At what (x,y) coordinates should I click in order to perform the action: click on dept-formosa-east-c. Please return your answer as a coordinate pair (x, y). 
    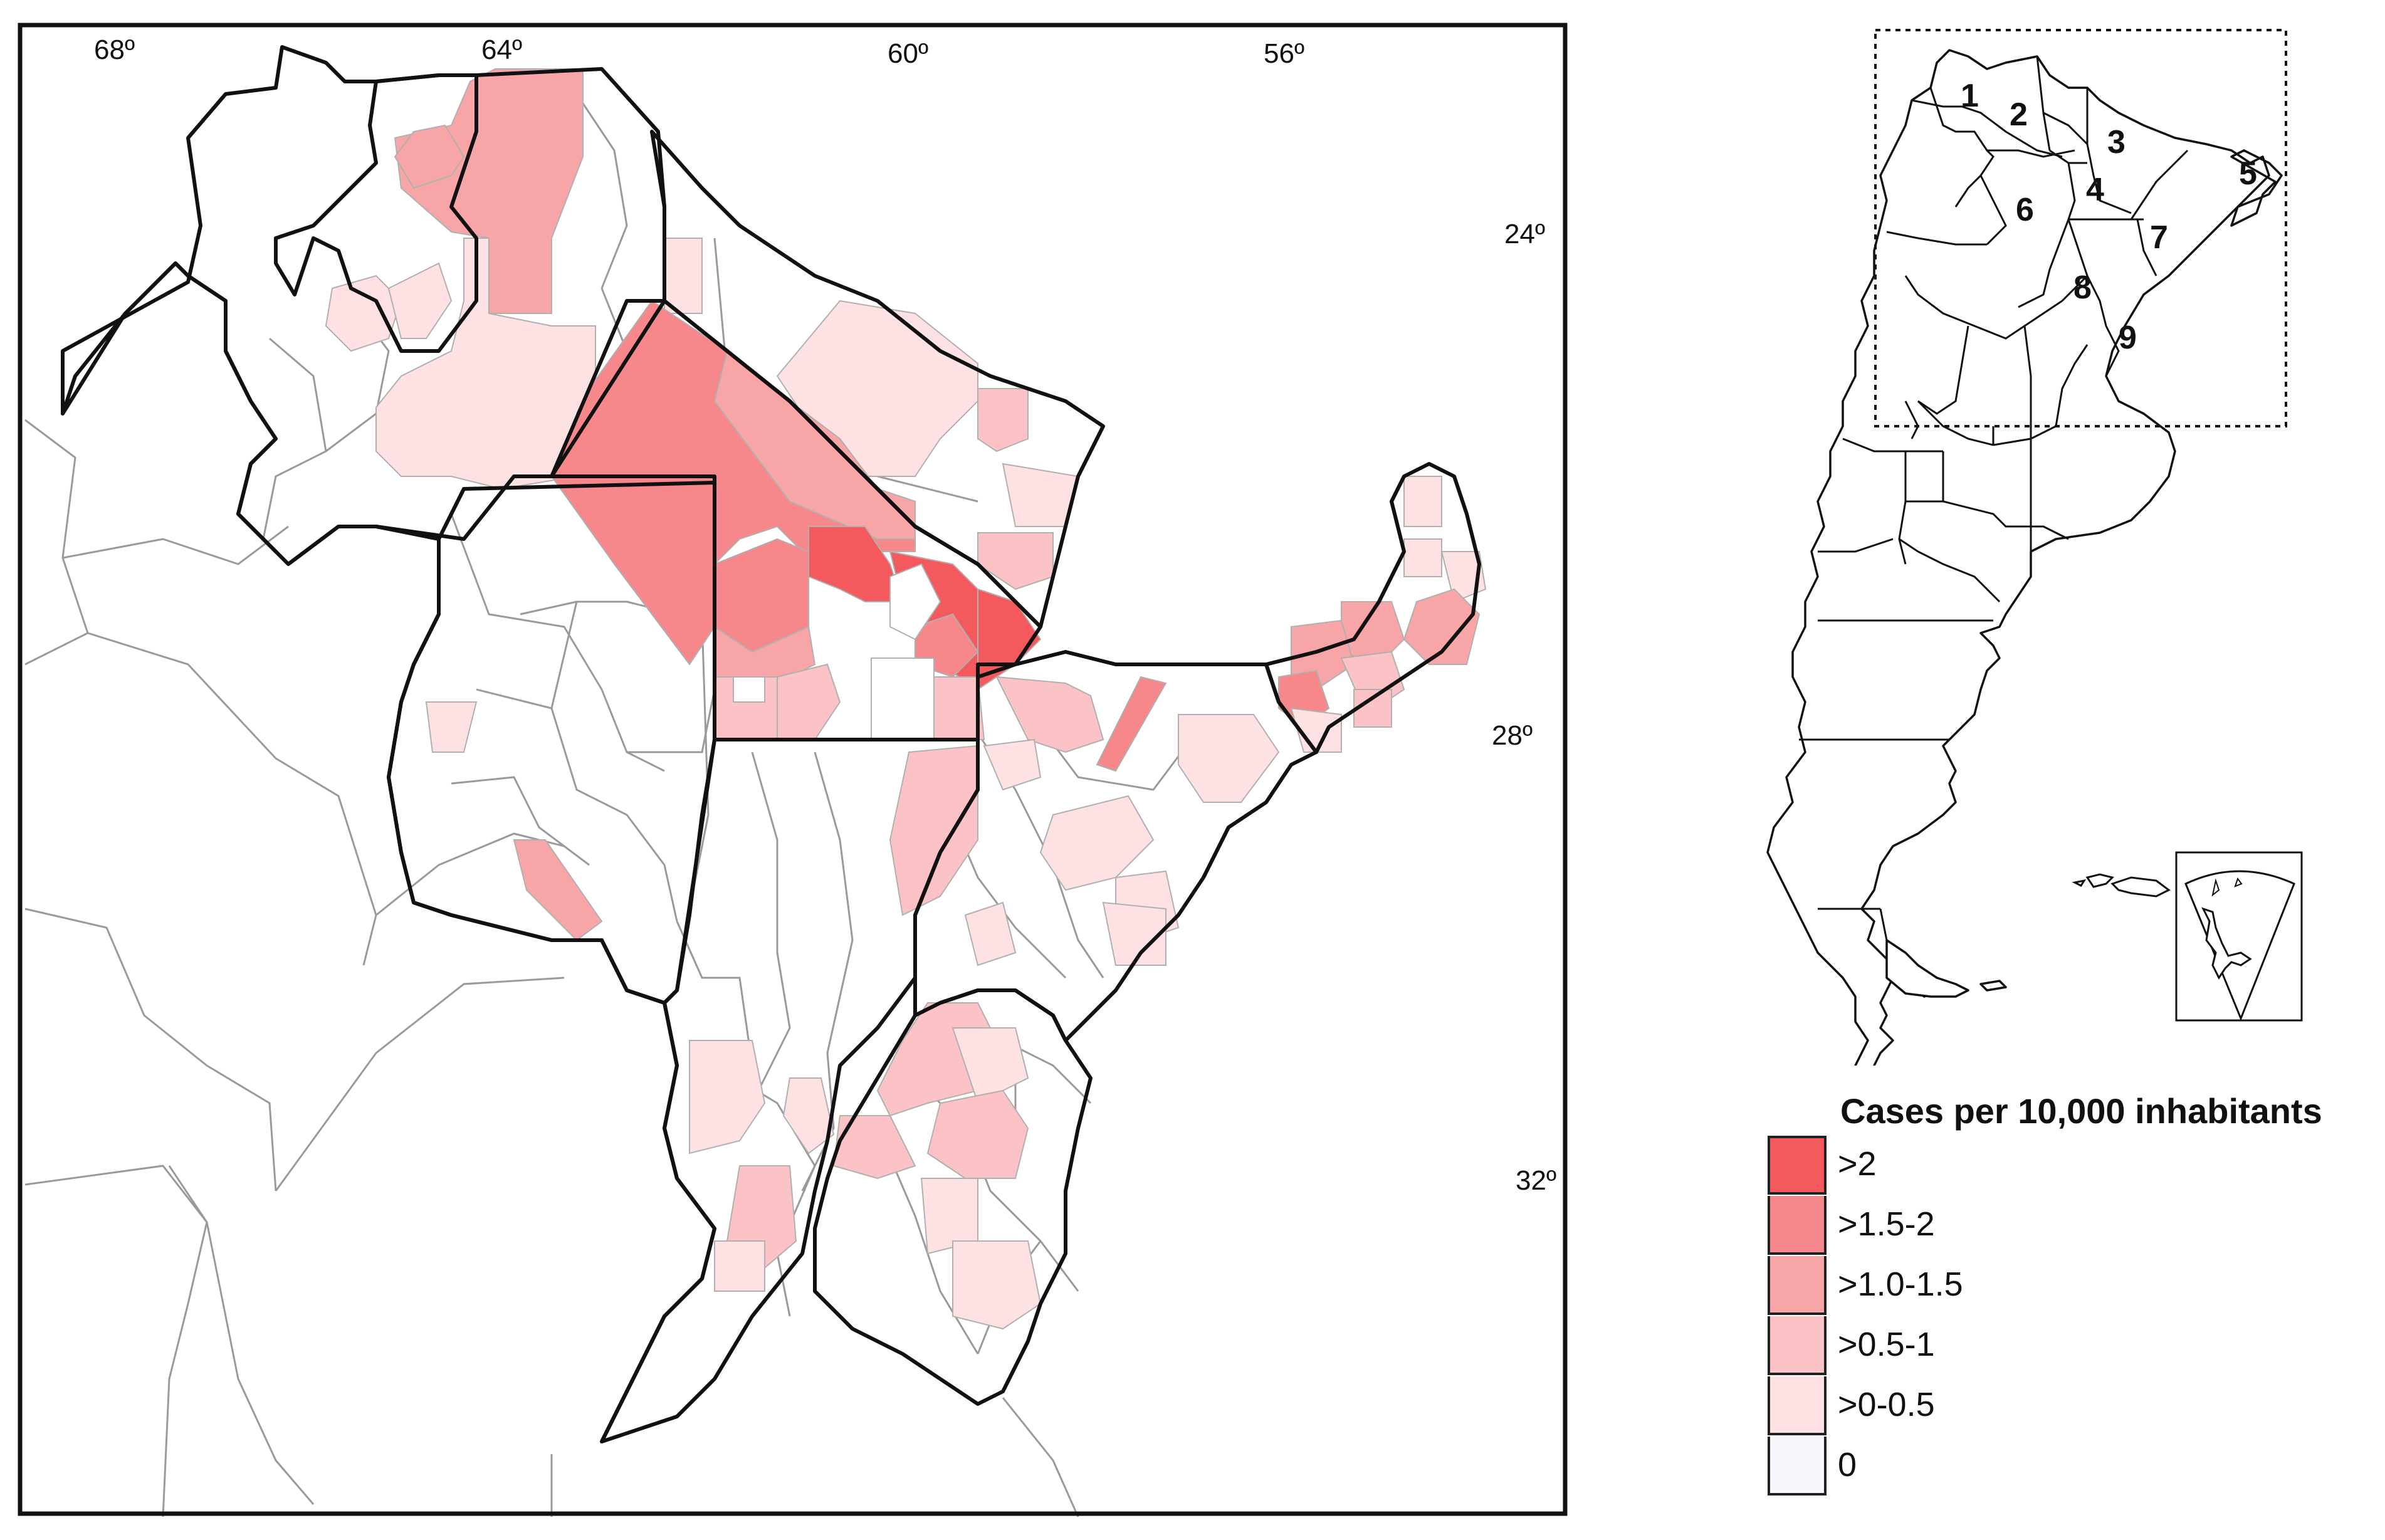
    Looking at the image, I should click on (1015, 561).